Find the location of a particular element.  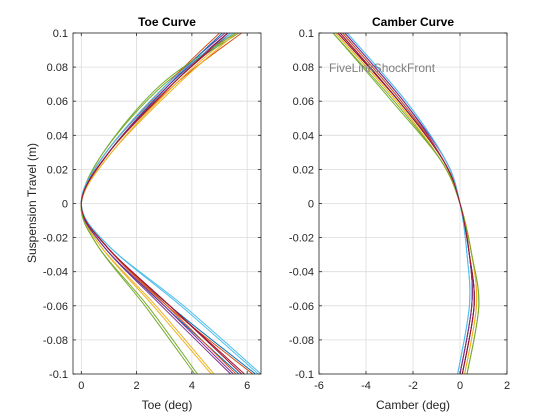

toe-curve-x-tick-label: 4 is located at coordinates (192, 386).